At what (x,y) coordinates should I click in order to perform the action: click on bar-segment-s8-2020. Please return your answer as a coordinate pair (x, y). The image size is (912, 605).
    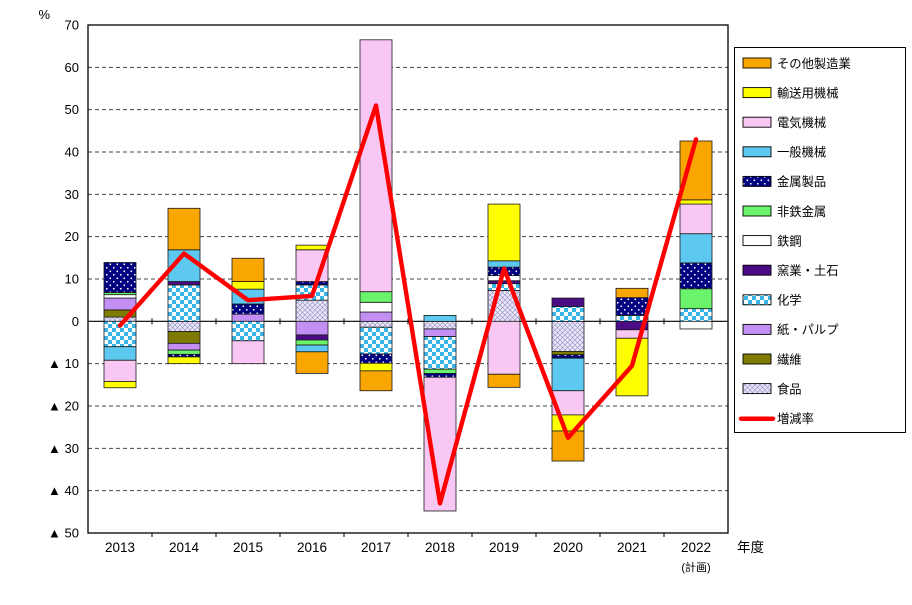
    Looking at the image, I should click on (568, 314).